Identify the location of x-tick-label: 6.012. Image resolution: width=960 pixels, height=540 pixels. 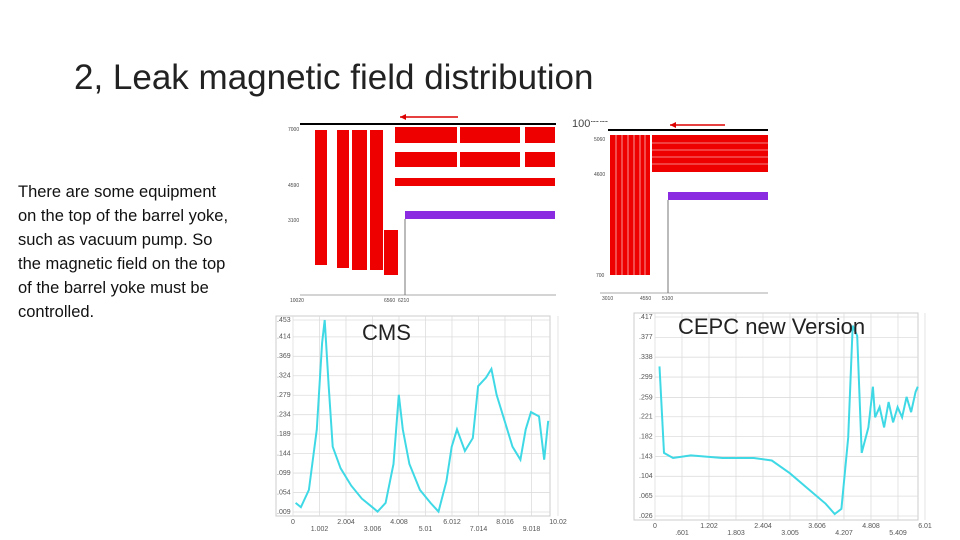
(452, 522).